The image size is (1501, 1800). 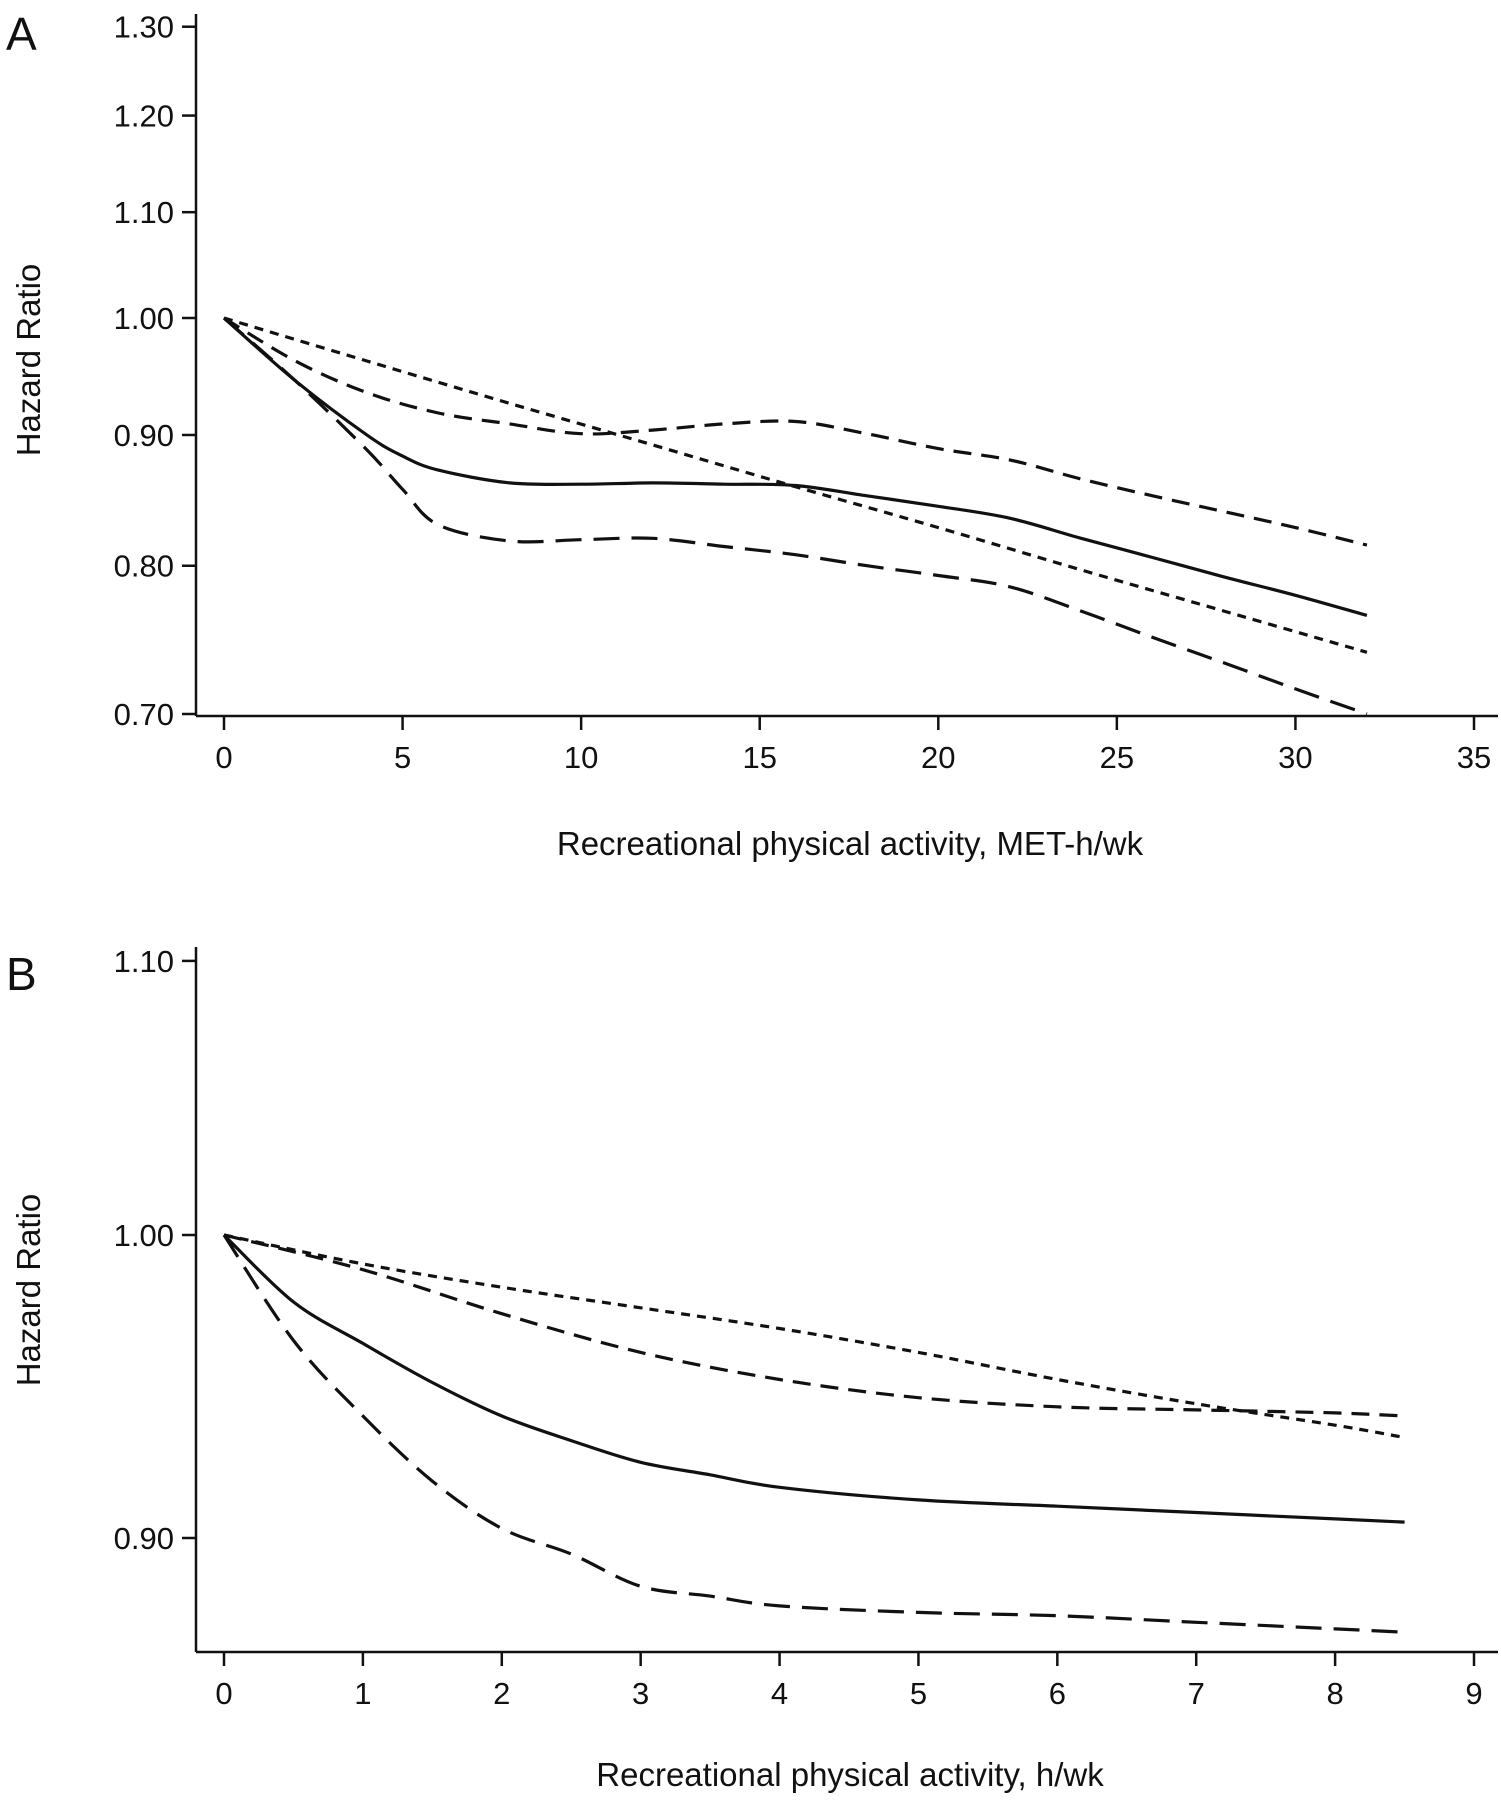 I want to click on panel-a-label: A, so click(x=21, y=34).